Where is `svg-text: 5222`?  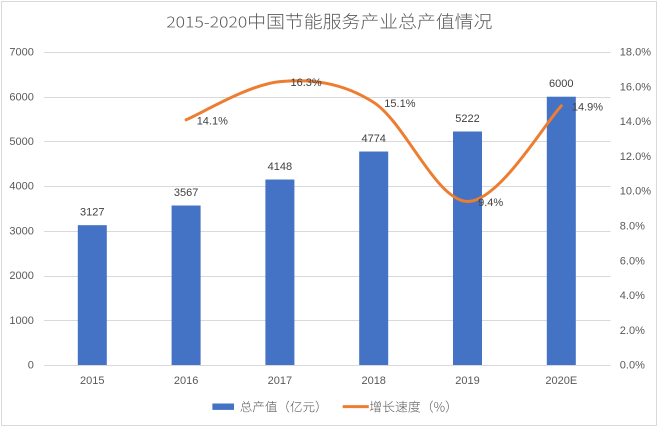 svg-text: 5222 is located at coordinates (467, 119).